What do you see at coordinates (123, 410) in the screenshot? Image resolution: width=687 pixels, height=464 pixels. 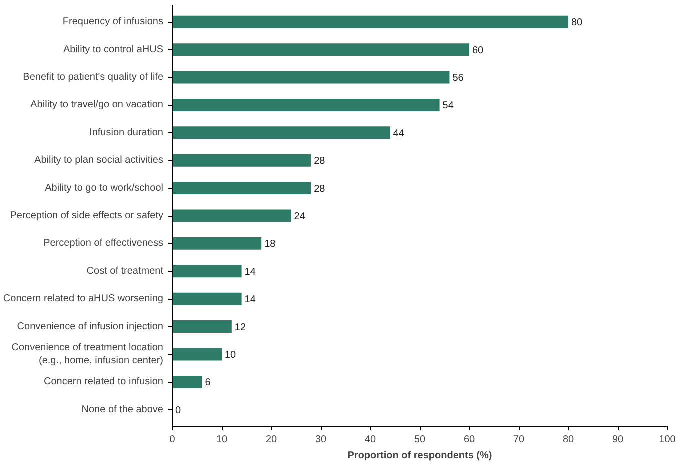 I see `y-tick-label: None of the above` at bounding box center [123, 410].